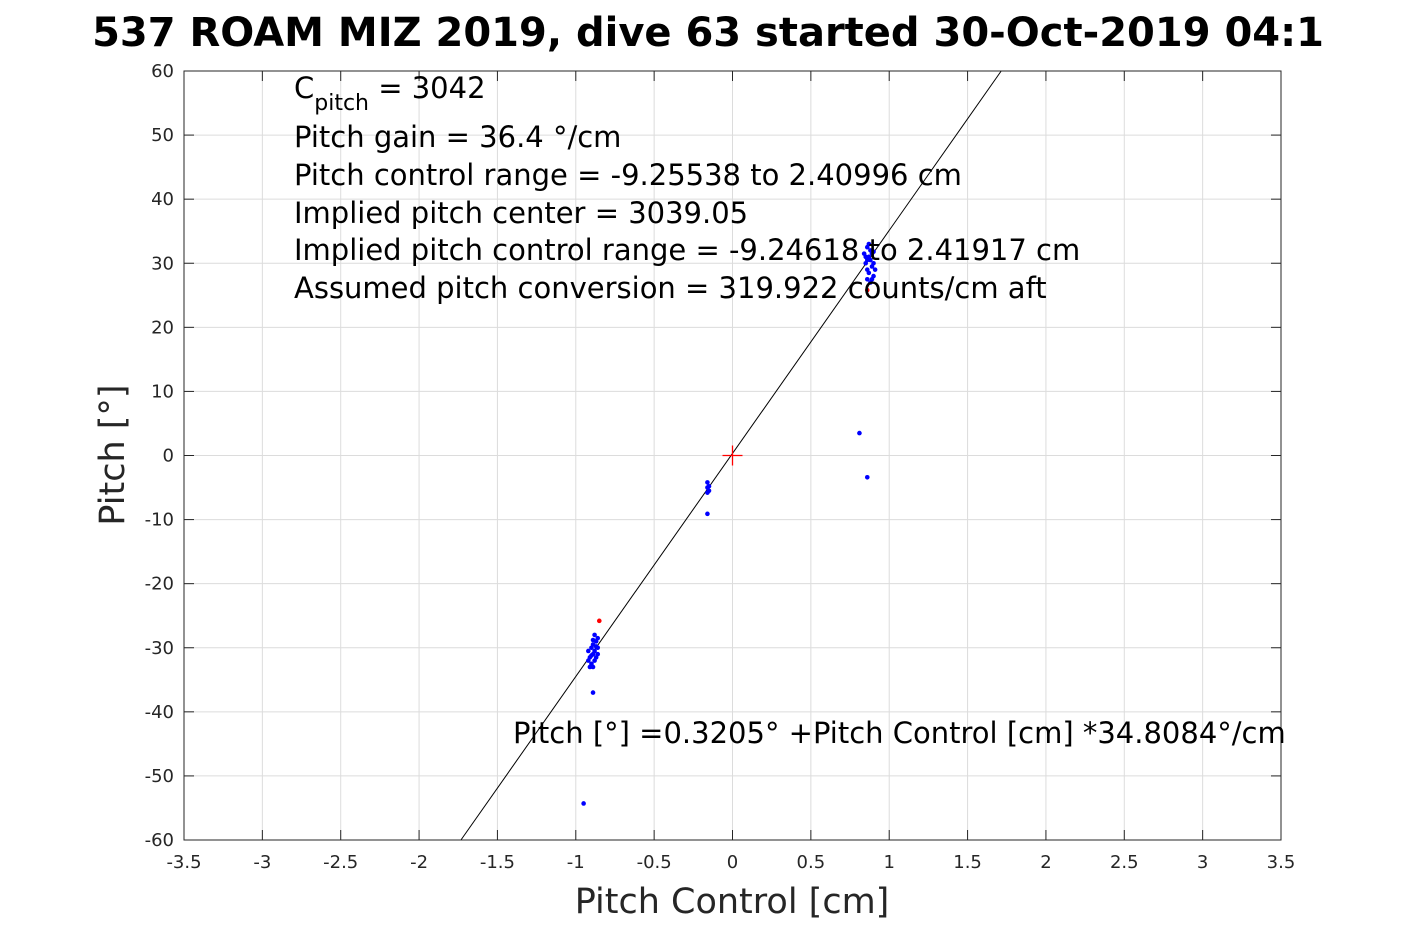  I want to click on y-tick-label: 50, so click(162, 135).